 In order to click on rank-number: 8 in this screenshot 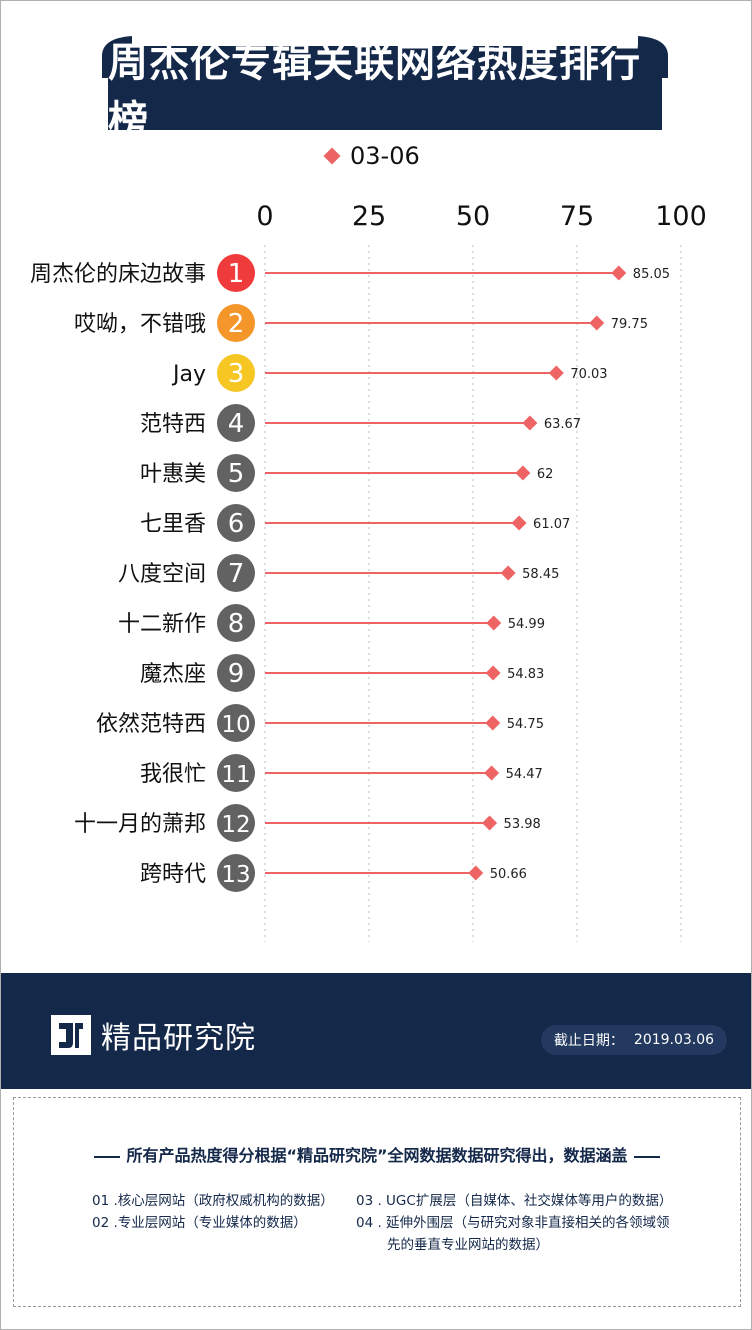, I will do `click(236, 624)`.